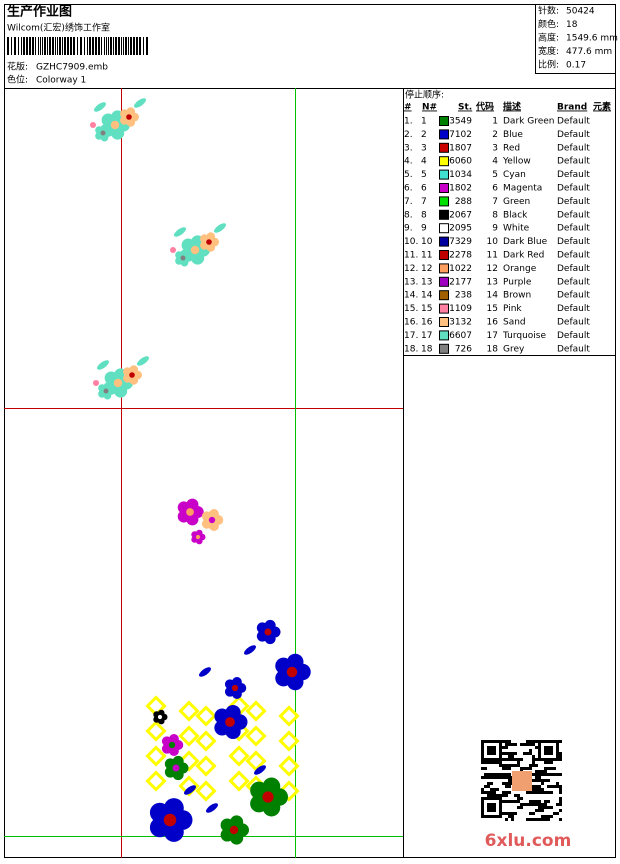 This screenshot has height=864, width=620. What do you see at coordinates (495, 175) in the screenshot?
I see `code: 5` at bounding box center [495, 175].